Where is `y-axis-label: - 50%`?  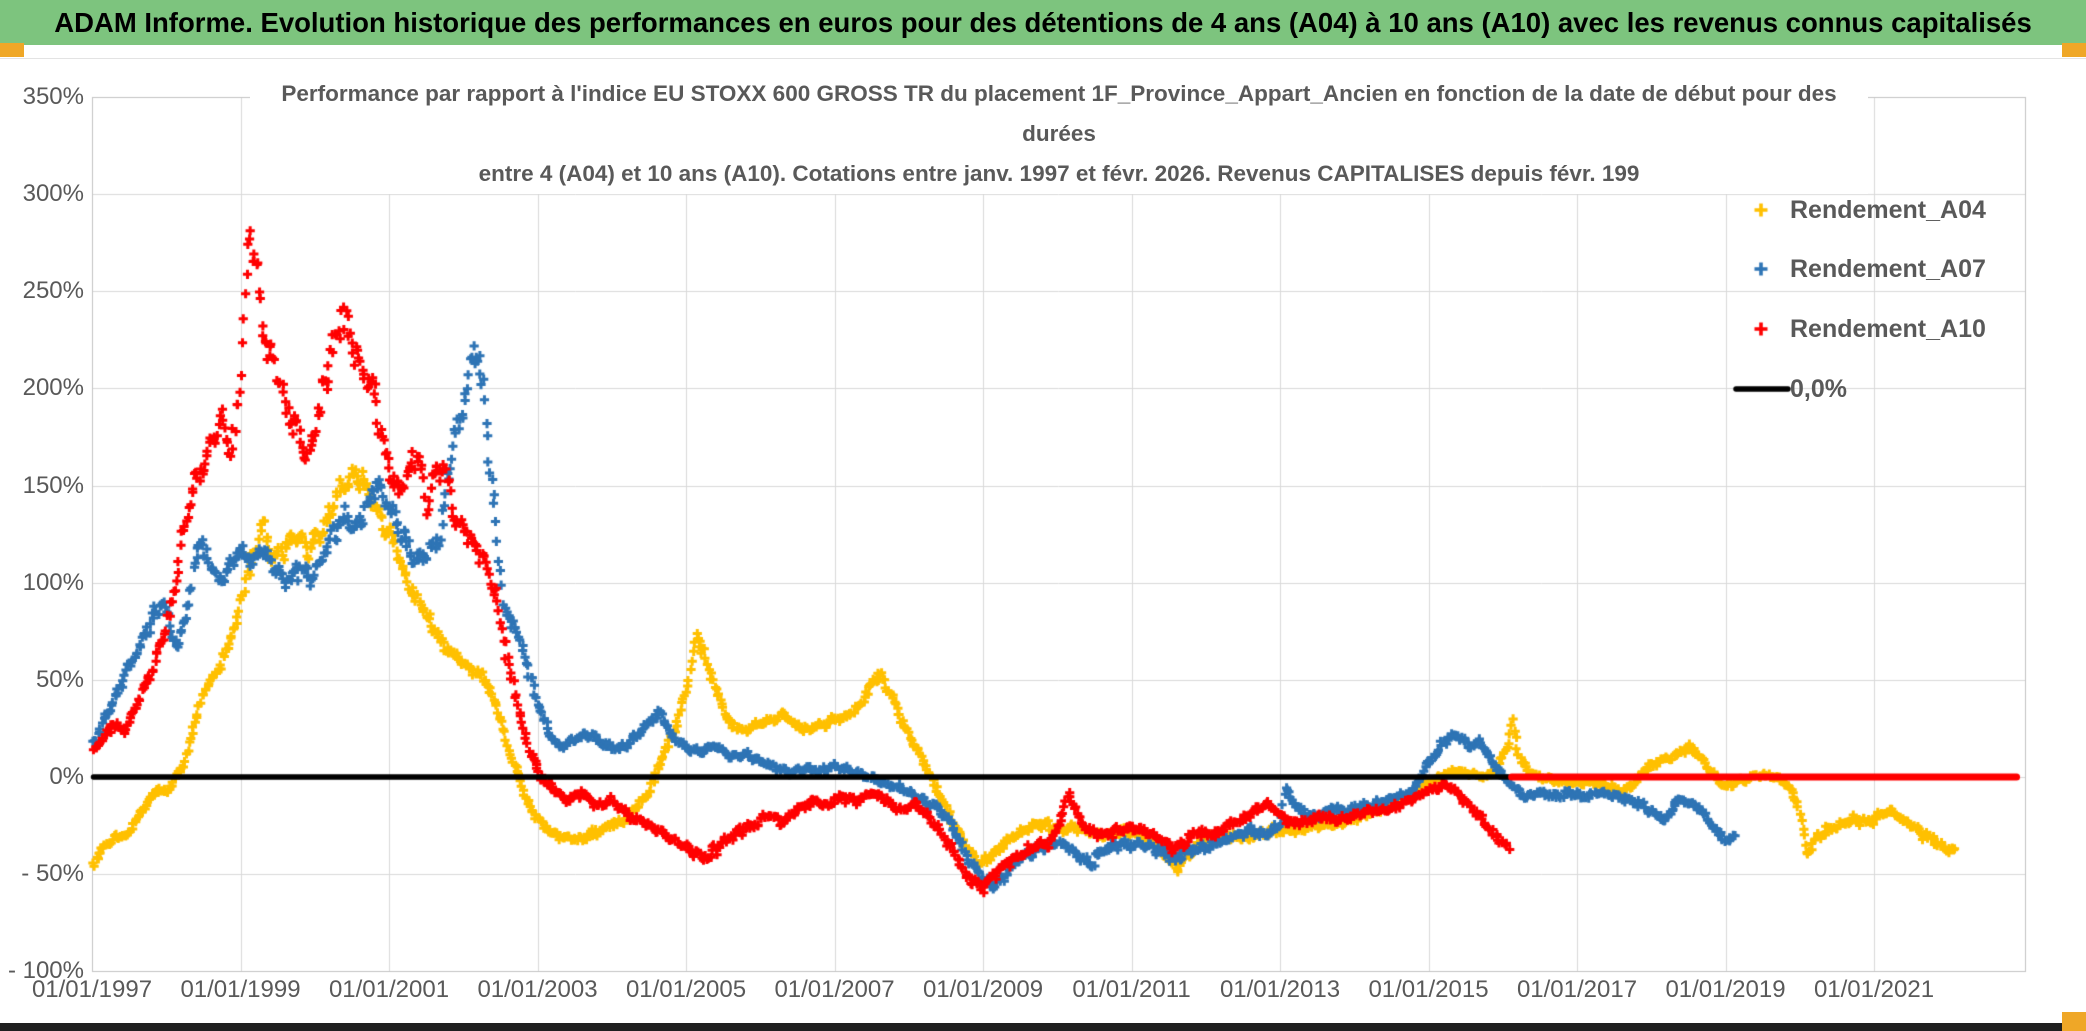 y-axis-label: - 50% is located at coordinates (52, 874).